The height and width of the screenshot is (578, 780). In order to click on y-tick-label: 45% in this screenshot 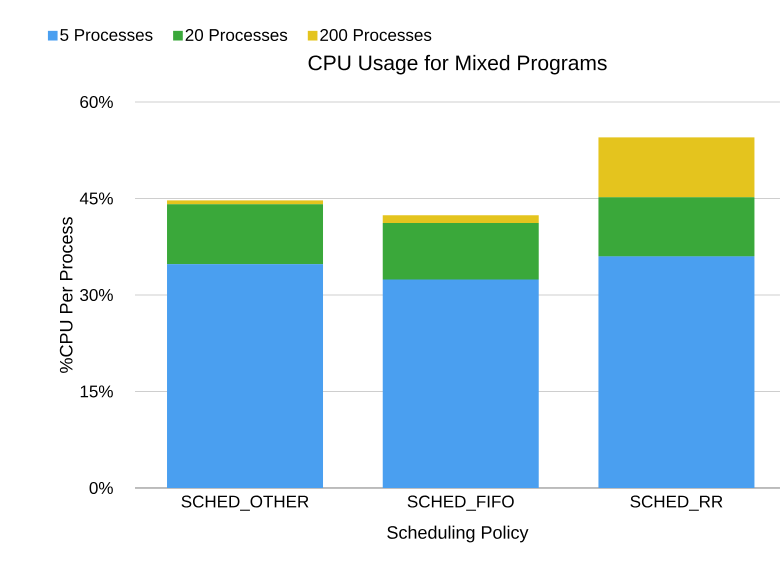, I will do `click(96, 198)`.